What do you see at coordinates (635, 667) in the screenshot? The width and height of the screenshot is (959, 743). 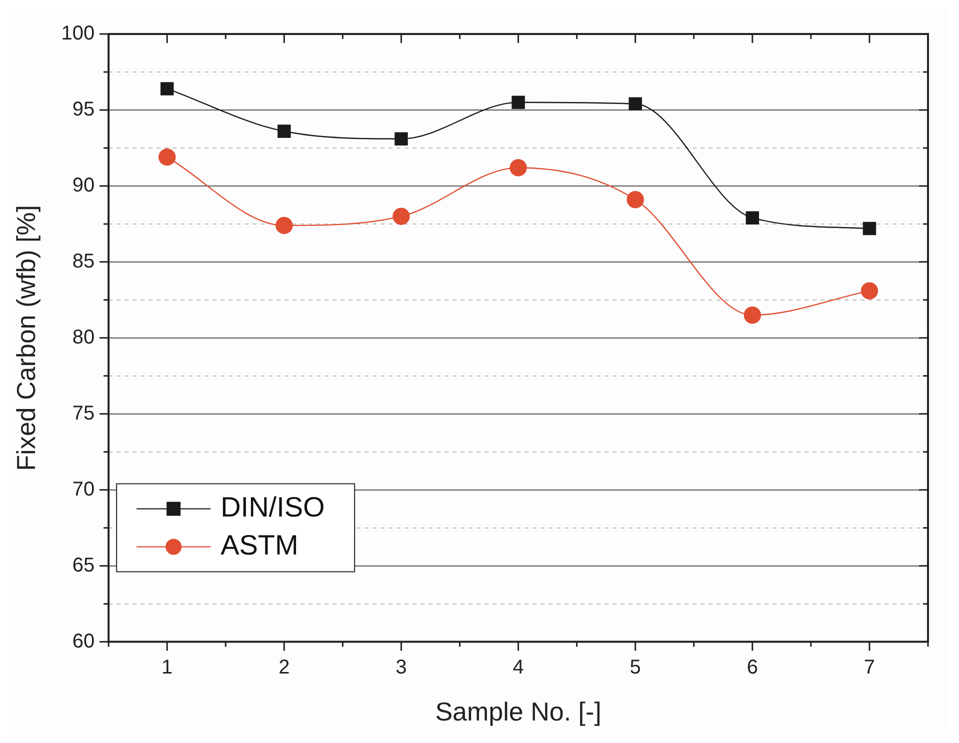 I see `x-tick-label: 5` at bounding box center [635, 667].